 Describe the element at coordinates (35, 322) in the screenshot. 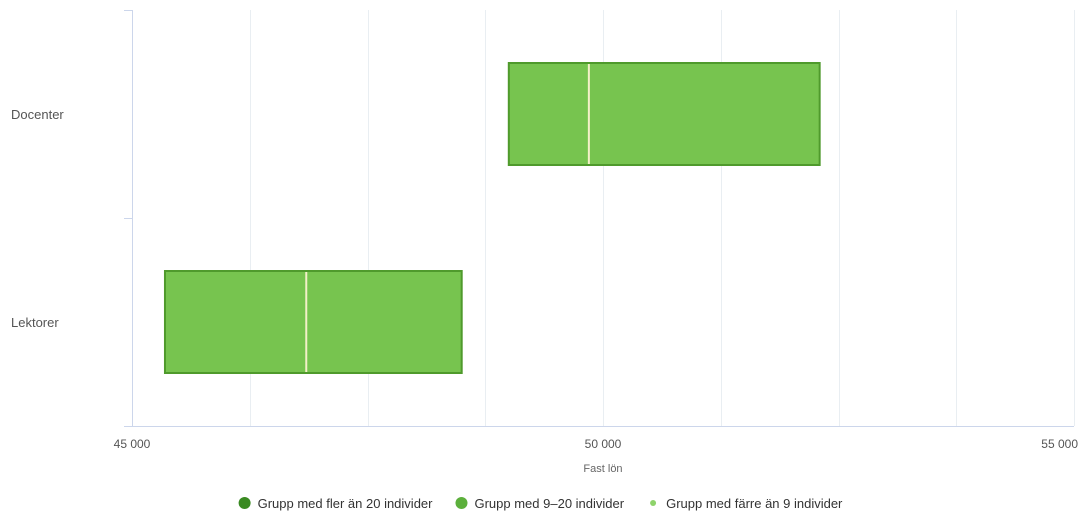

I see `category-label: Lektorer` at that location.